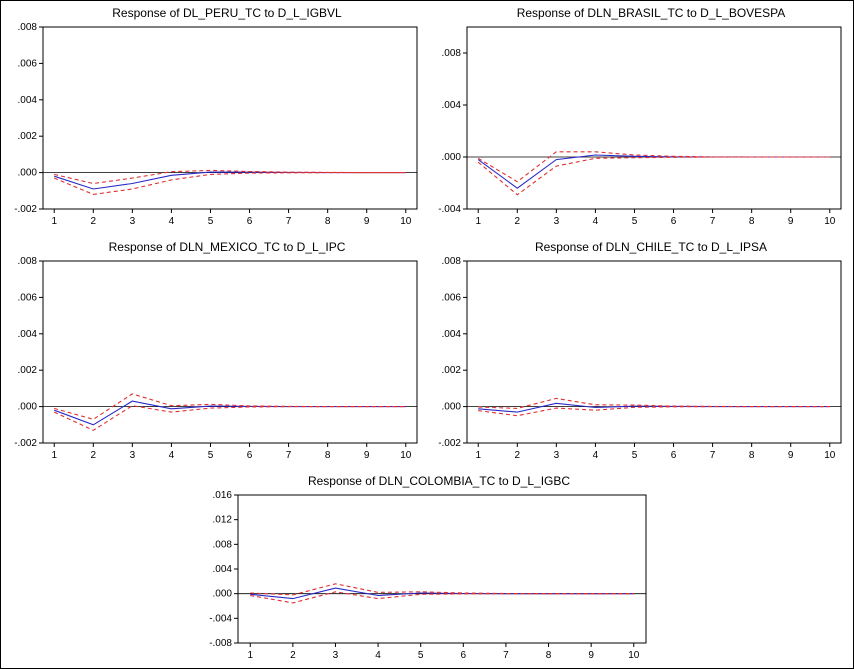  Describe the element at coordinates (227, 247) in the screenshot. I see `chart-title: Response of DLN_MEXICO_TC to D_L_IPC` at that location.